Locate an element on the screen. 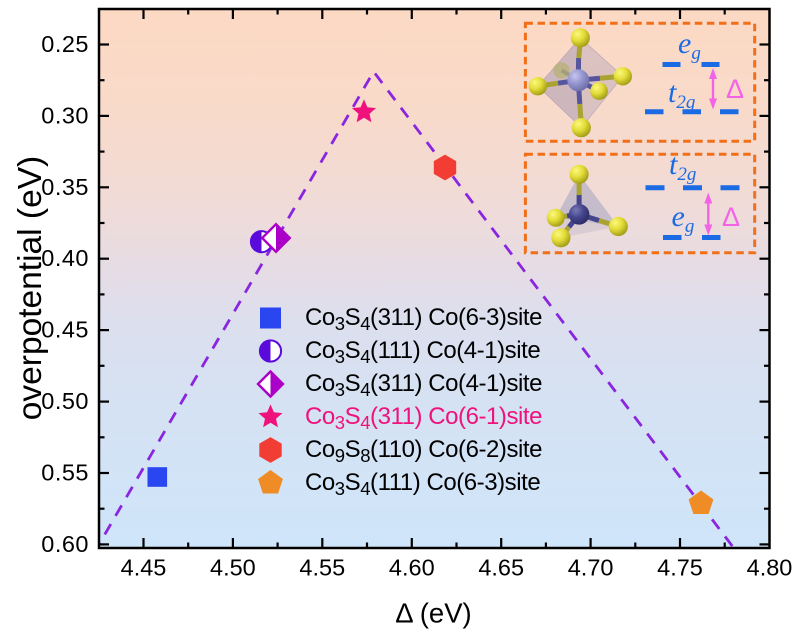 The image size is (798, 633). svg-text: 4.60 is located at coordinates (412, 568).